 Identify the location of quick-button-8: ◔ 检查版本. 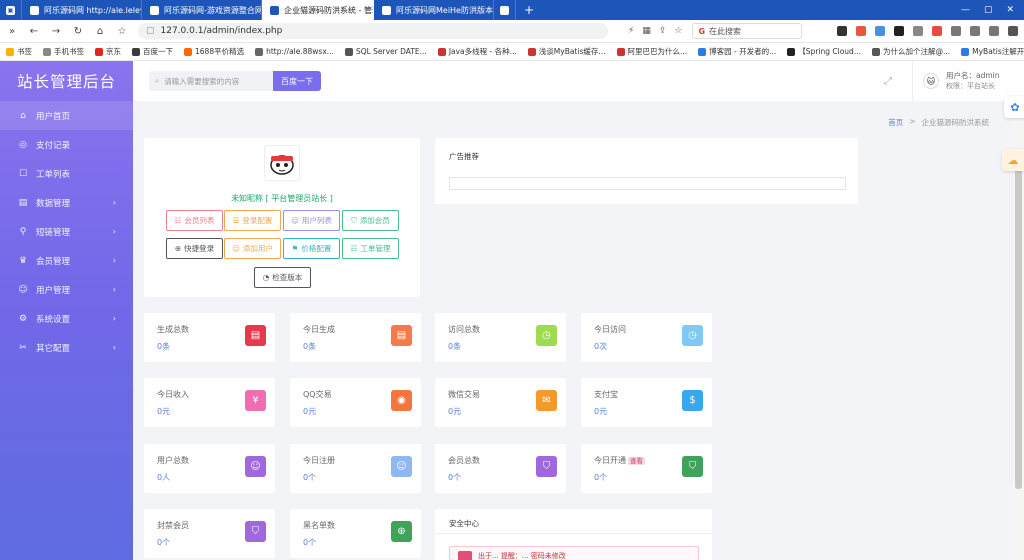
(282, 277).